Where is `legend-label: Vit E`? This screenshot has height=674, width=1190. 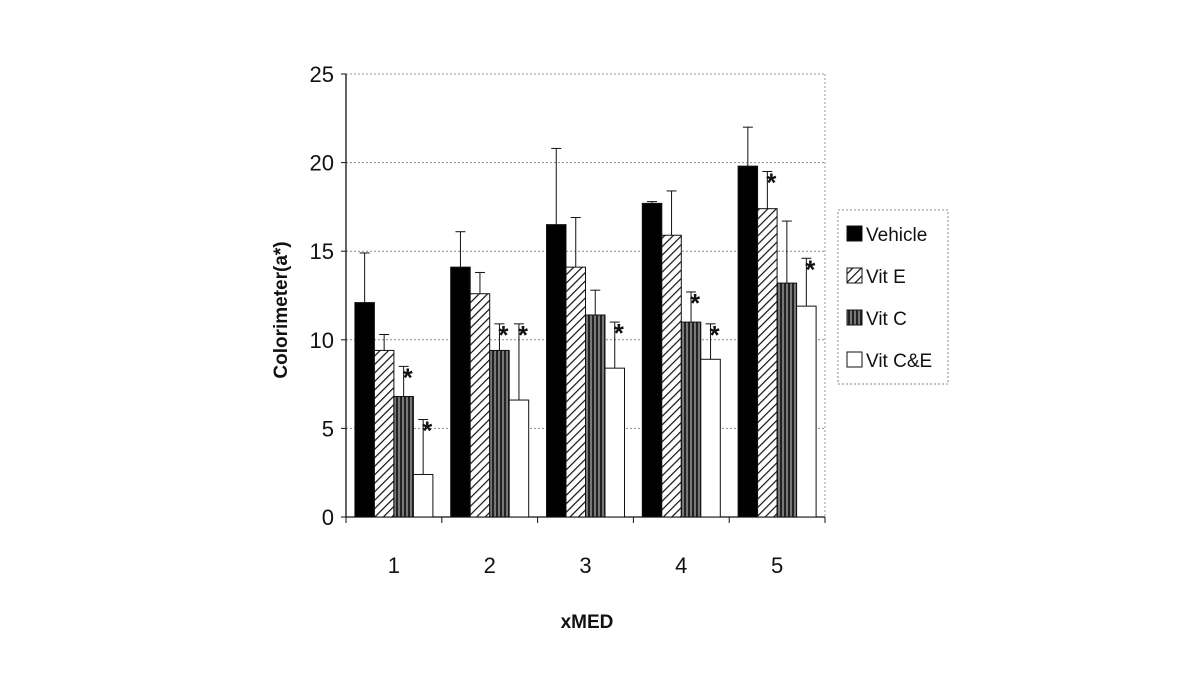
legend-label: Vit E is located at coordinates (886, 277).